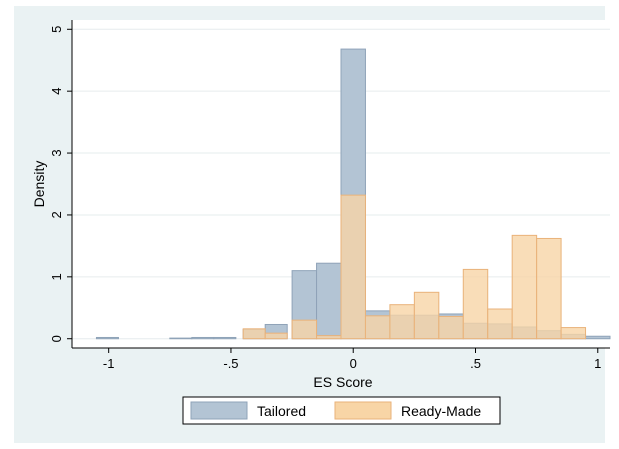 Image resolution: width=619 pixels, height=449 pixels. Describe the element at coordinates (342, 382) in the screenshot. I see `x-axis-label: ES Score` at that location.